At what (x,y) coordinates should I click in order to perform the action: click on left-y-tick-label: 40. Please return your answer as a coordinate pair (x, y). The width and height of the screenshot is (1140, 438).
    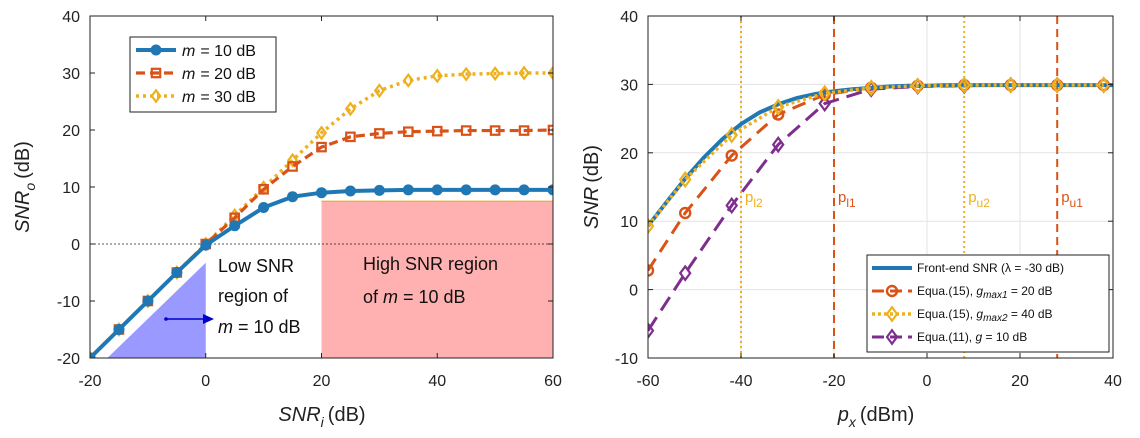
    Looking at the image, I should click on (71, 17).